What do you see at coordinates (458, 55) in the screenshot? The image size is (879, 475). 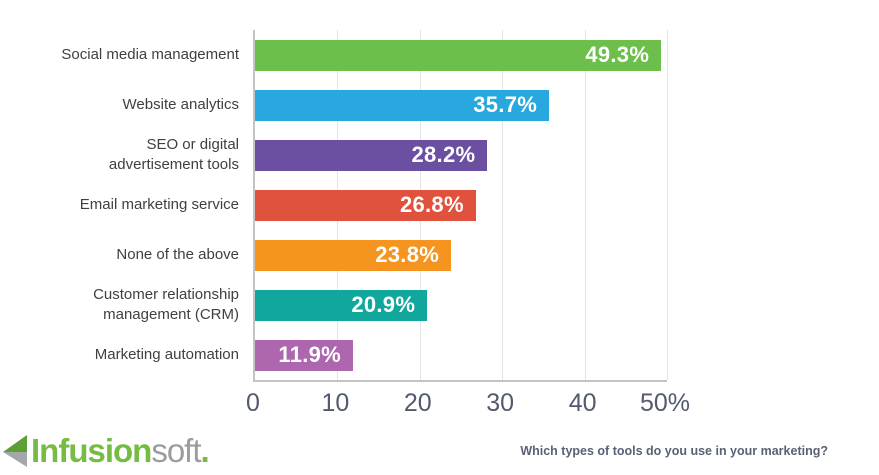 I see `bar-1: 49.3%` at bounding box center [458, 55].